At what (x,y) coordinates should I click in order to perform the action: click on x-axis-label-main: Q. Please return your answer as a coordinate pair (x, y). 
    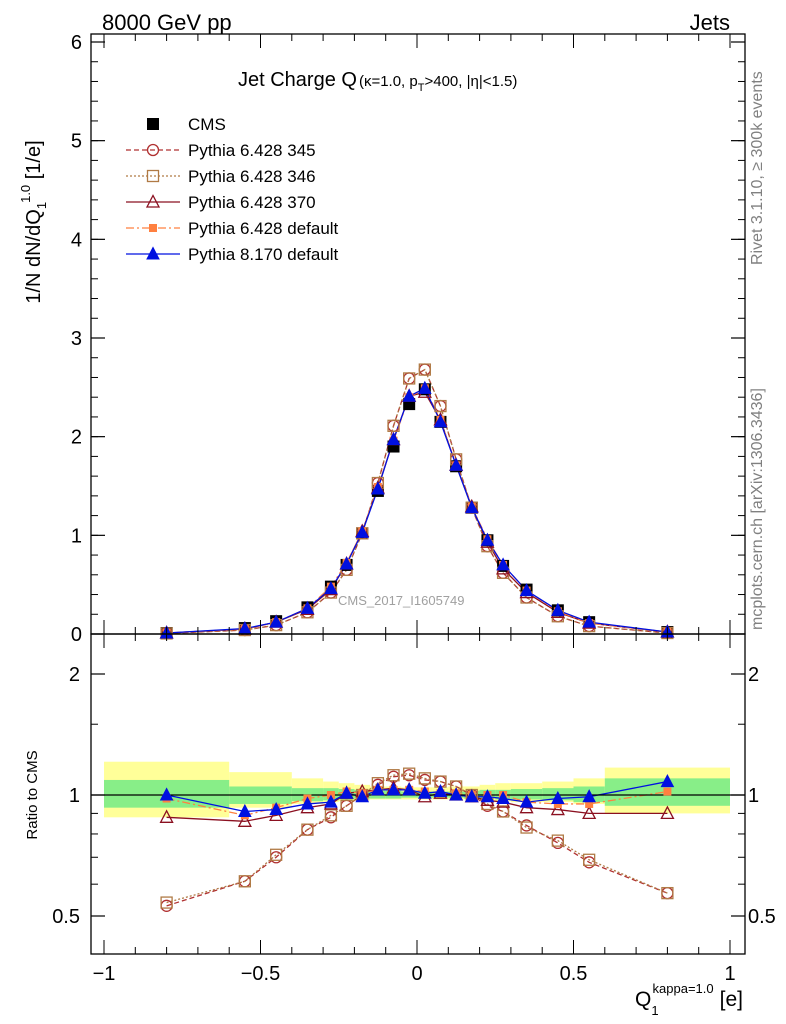
    Looking at the image, I should click on (643, 999).